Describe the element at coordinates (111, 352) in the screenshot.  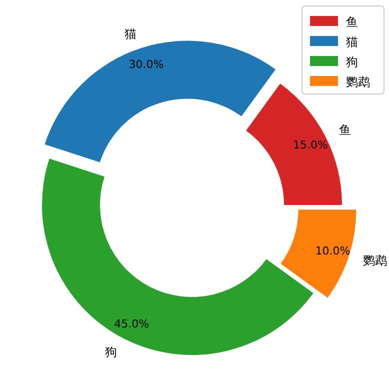
I see `slice-label: 狗` at that location.